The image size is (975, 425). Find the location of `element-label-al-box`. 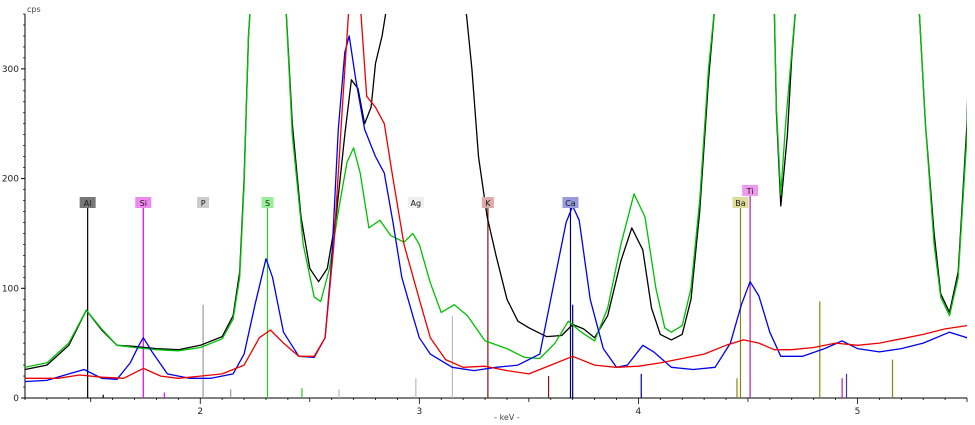

element-label-al-box is located at coordinates (87, 202).